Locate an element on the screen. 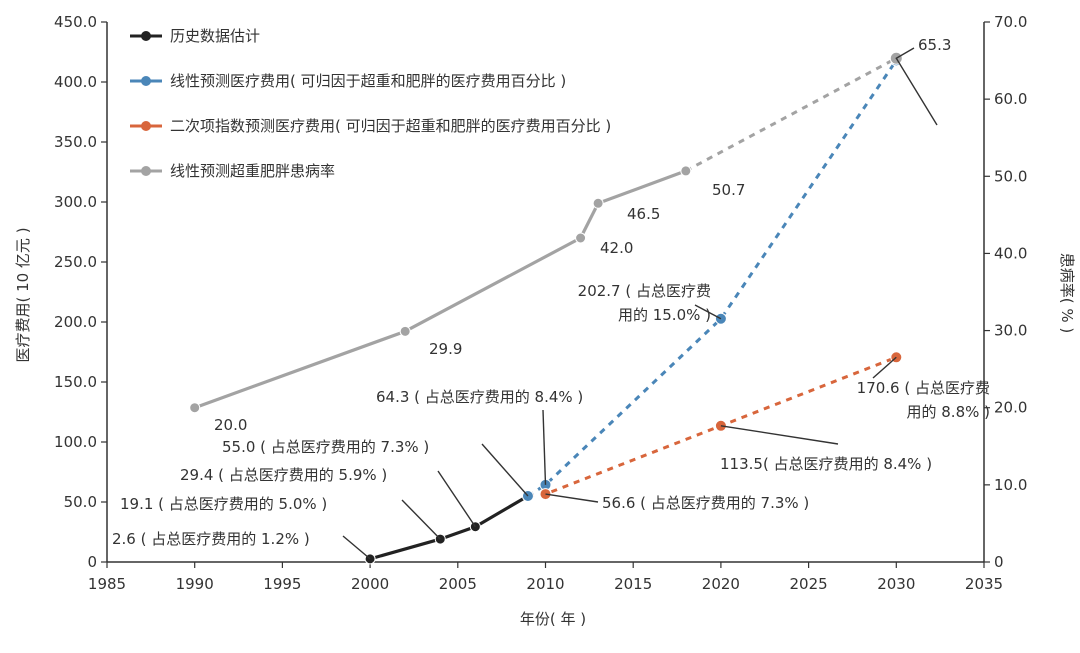  left-tick-label: 150.0 is located at coordinates (75, 382).